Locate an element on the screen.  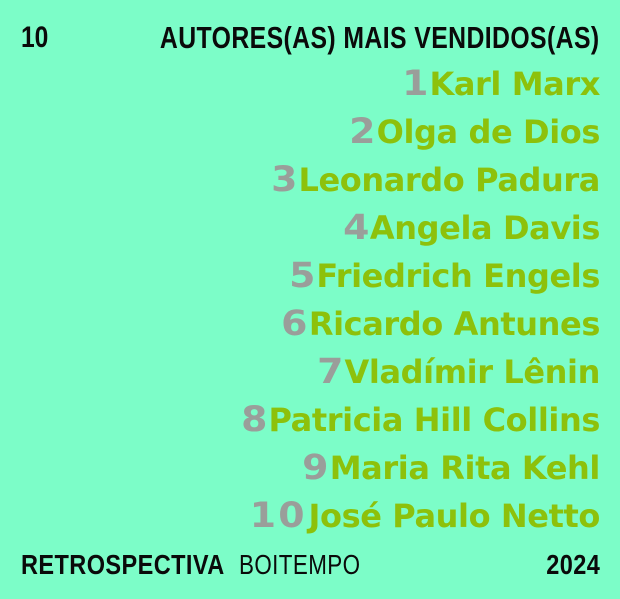
author-name: Ricardo Antunes is located at coordinates (454, 324).